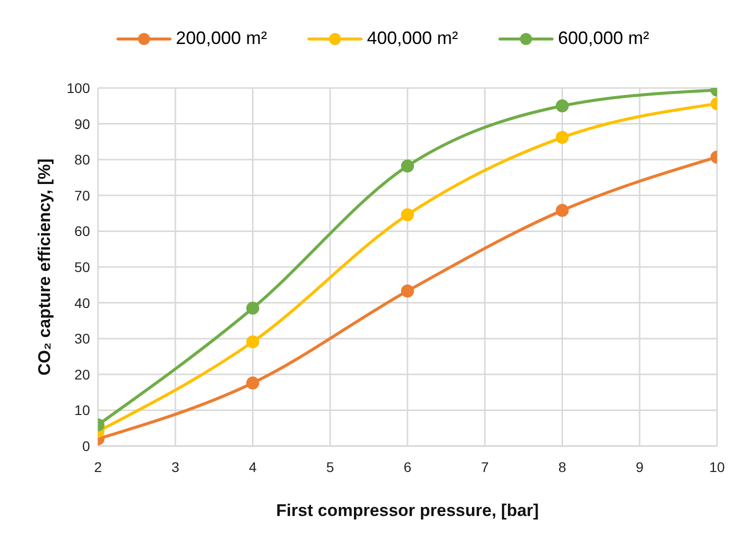  Describe the element at coordinates (484, 466) in the screenshot. I see `x-tick-label: 7` at that location.